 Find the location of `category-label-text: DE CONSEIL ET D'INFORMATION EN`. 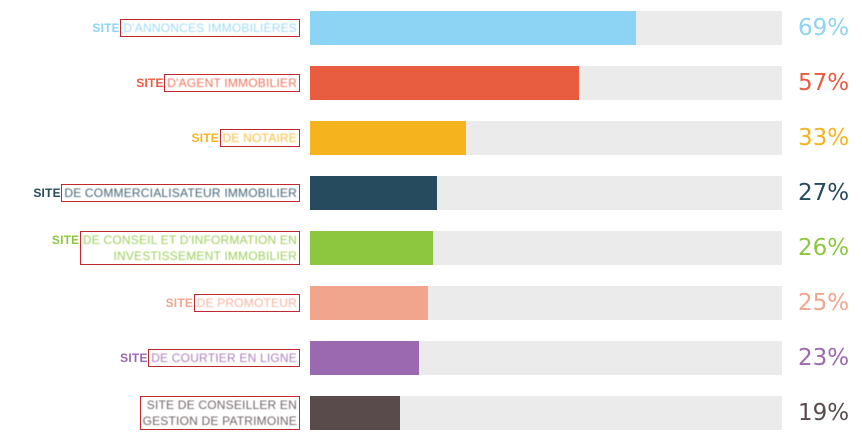

category-label-text: DE CONSEIL ET D'INFORMATION EN is located at coordinates (189, 240).